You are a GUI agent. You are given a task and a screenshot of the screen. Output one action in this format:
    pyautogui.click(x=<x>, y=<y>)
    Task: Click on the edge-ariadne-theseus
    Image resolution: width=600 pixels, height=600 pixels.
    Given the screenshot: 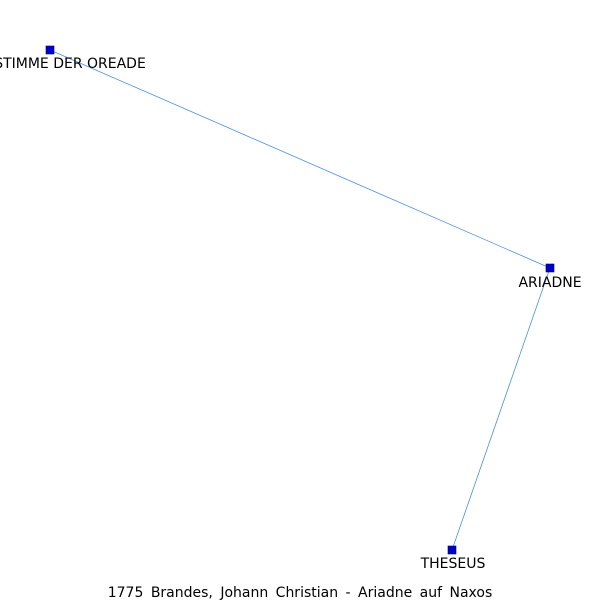 What is the action you would take?
    pyautogui.click(x=501, y=409)
    